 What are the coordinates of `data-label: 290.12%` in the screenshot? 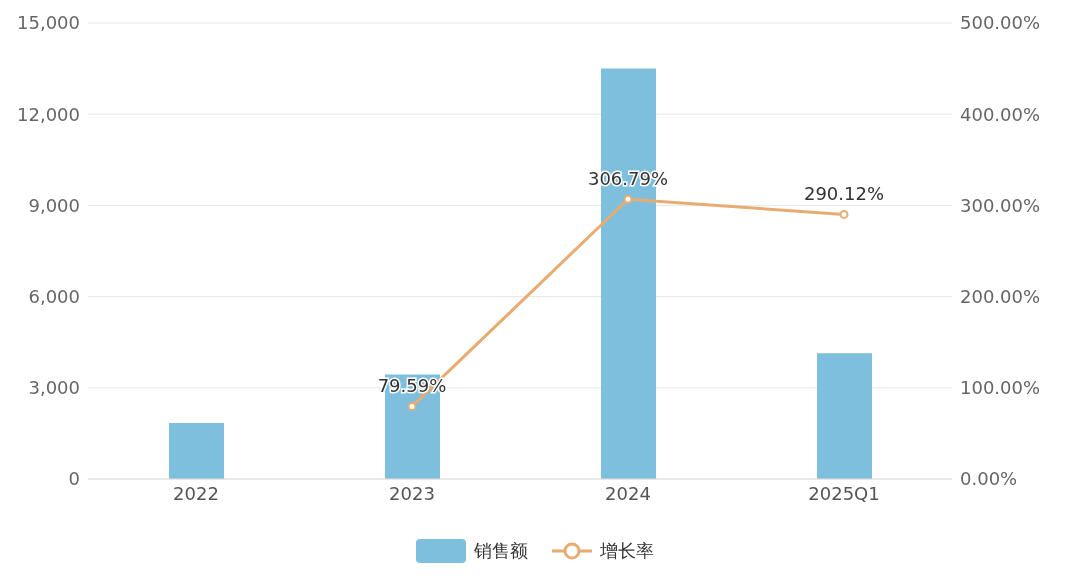 It's located at (844, 194).